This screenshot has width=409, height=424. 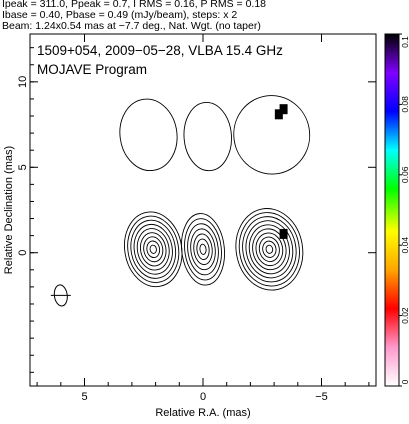 What do you see at coordinates (23, 167) in the screenshot?
I see `y-tick-label: 5` at bounding box center [23, 167].